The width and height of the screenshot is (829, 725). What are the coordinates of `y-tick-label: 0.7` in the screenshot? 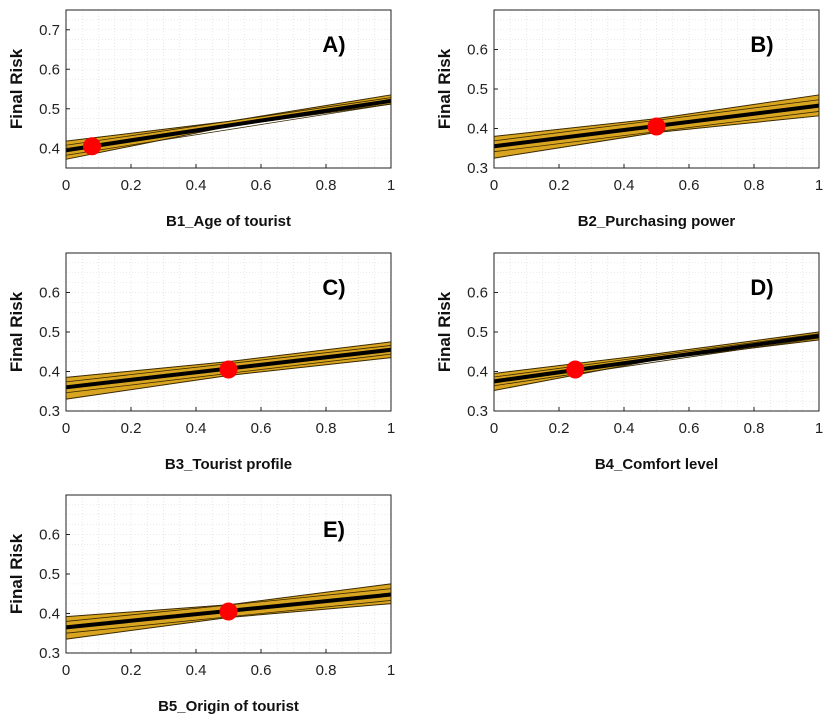 It's located at (49, 30).